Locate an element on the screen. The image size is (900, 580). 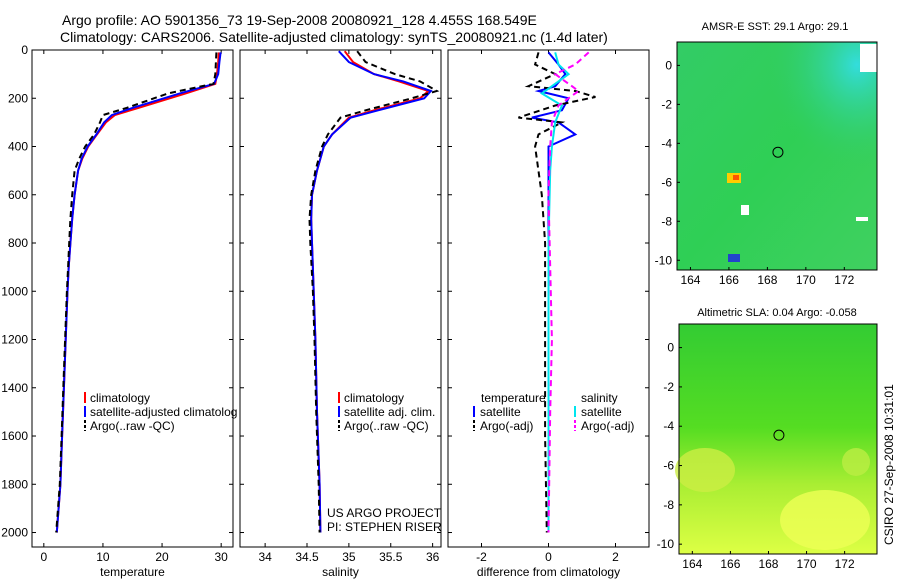
x-tick-label: 34 is located at coordinates (265, 557).